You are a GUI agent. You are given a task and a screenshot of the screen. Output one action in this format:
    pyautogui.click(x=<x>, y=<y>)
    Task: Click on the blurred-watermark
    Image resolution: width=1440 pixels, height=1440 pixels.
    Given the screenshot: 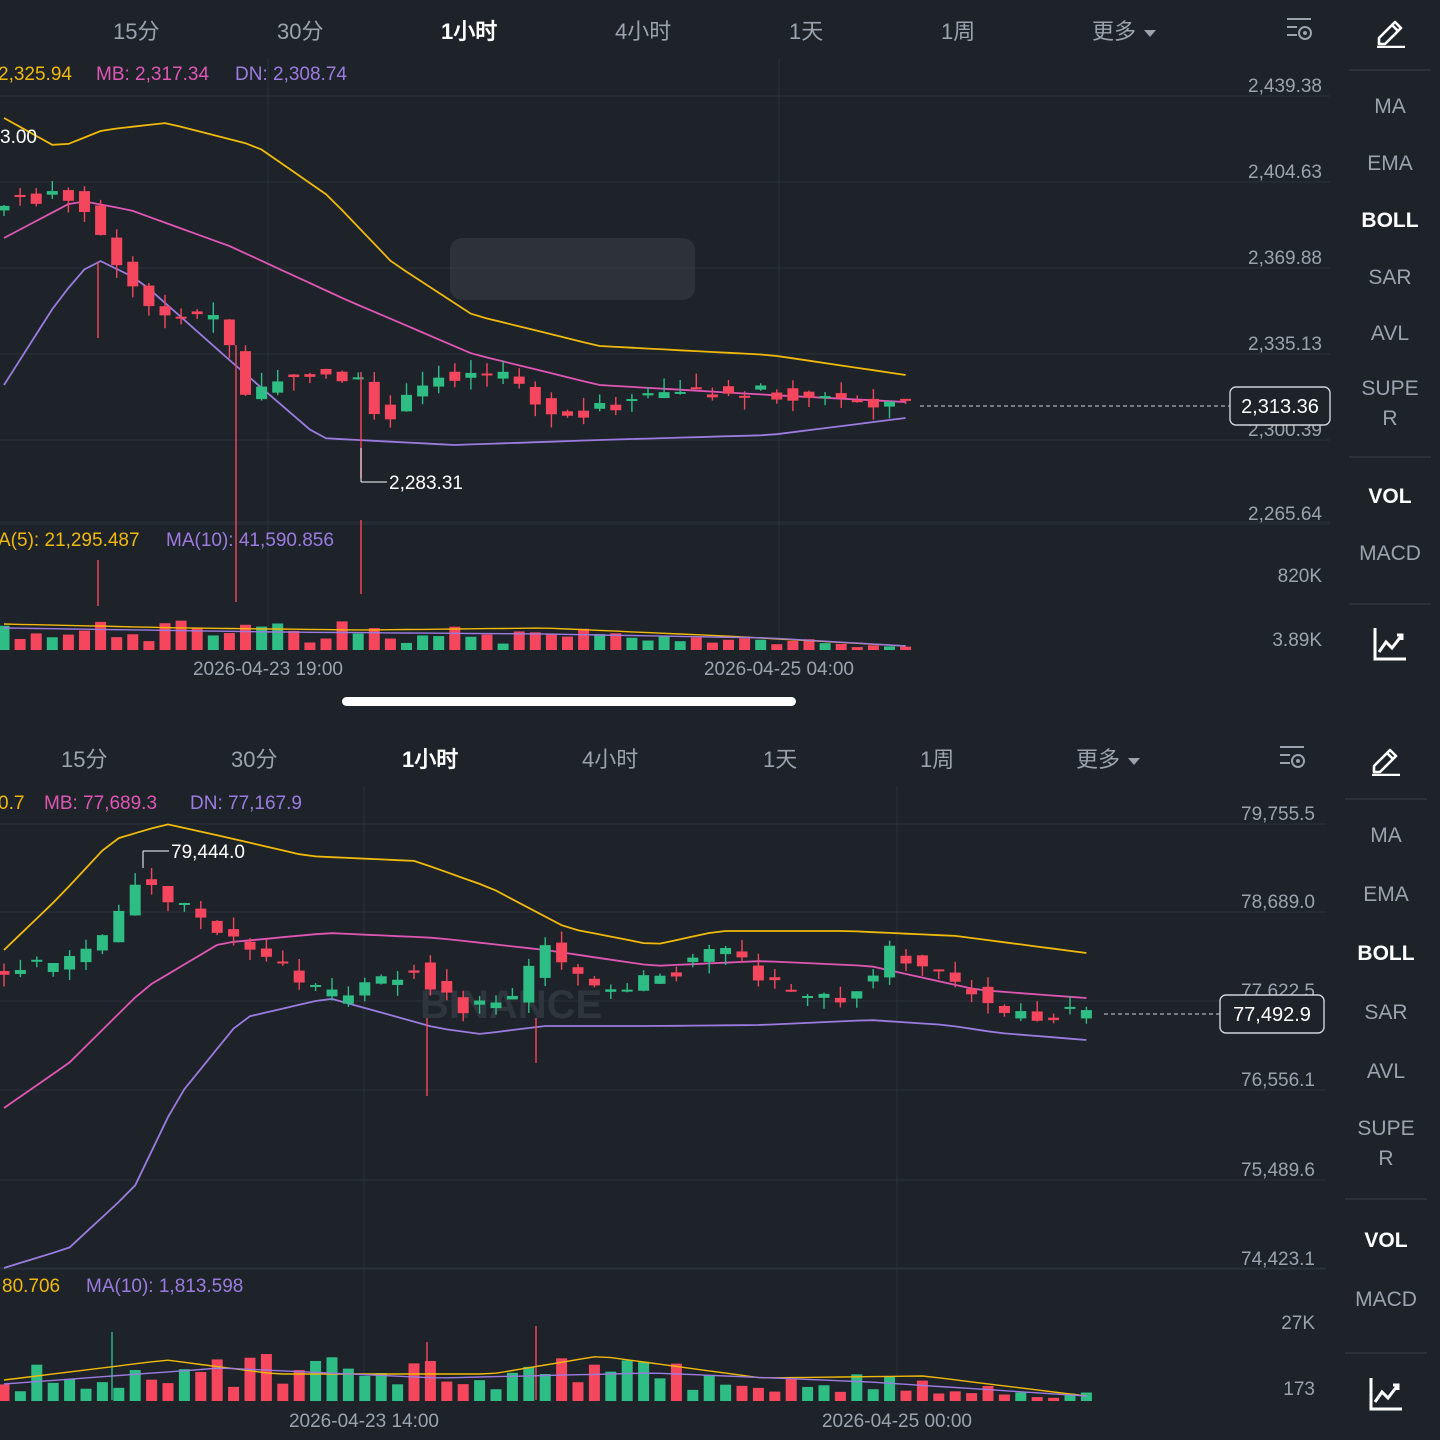 What is the action you would take?
    pyautogui.click(x=572, y=269)
    